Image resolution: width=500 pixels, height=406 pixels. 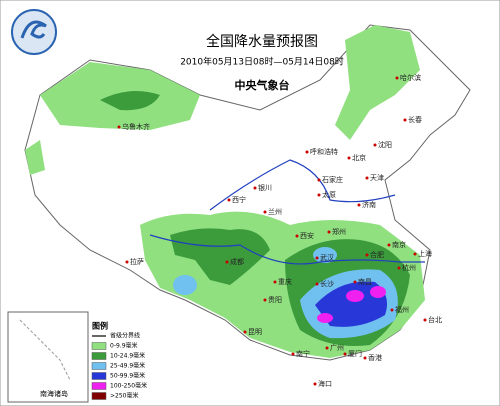 I want to click on city-label: 太原, so click(x=329, y=194).